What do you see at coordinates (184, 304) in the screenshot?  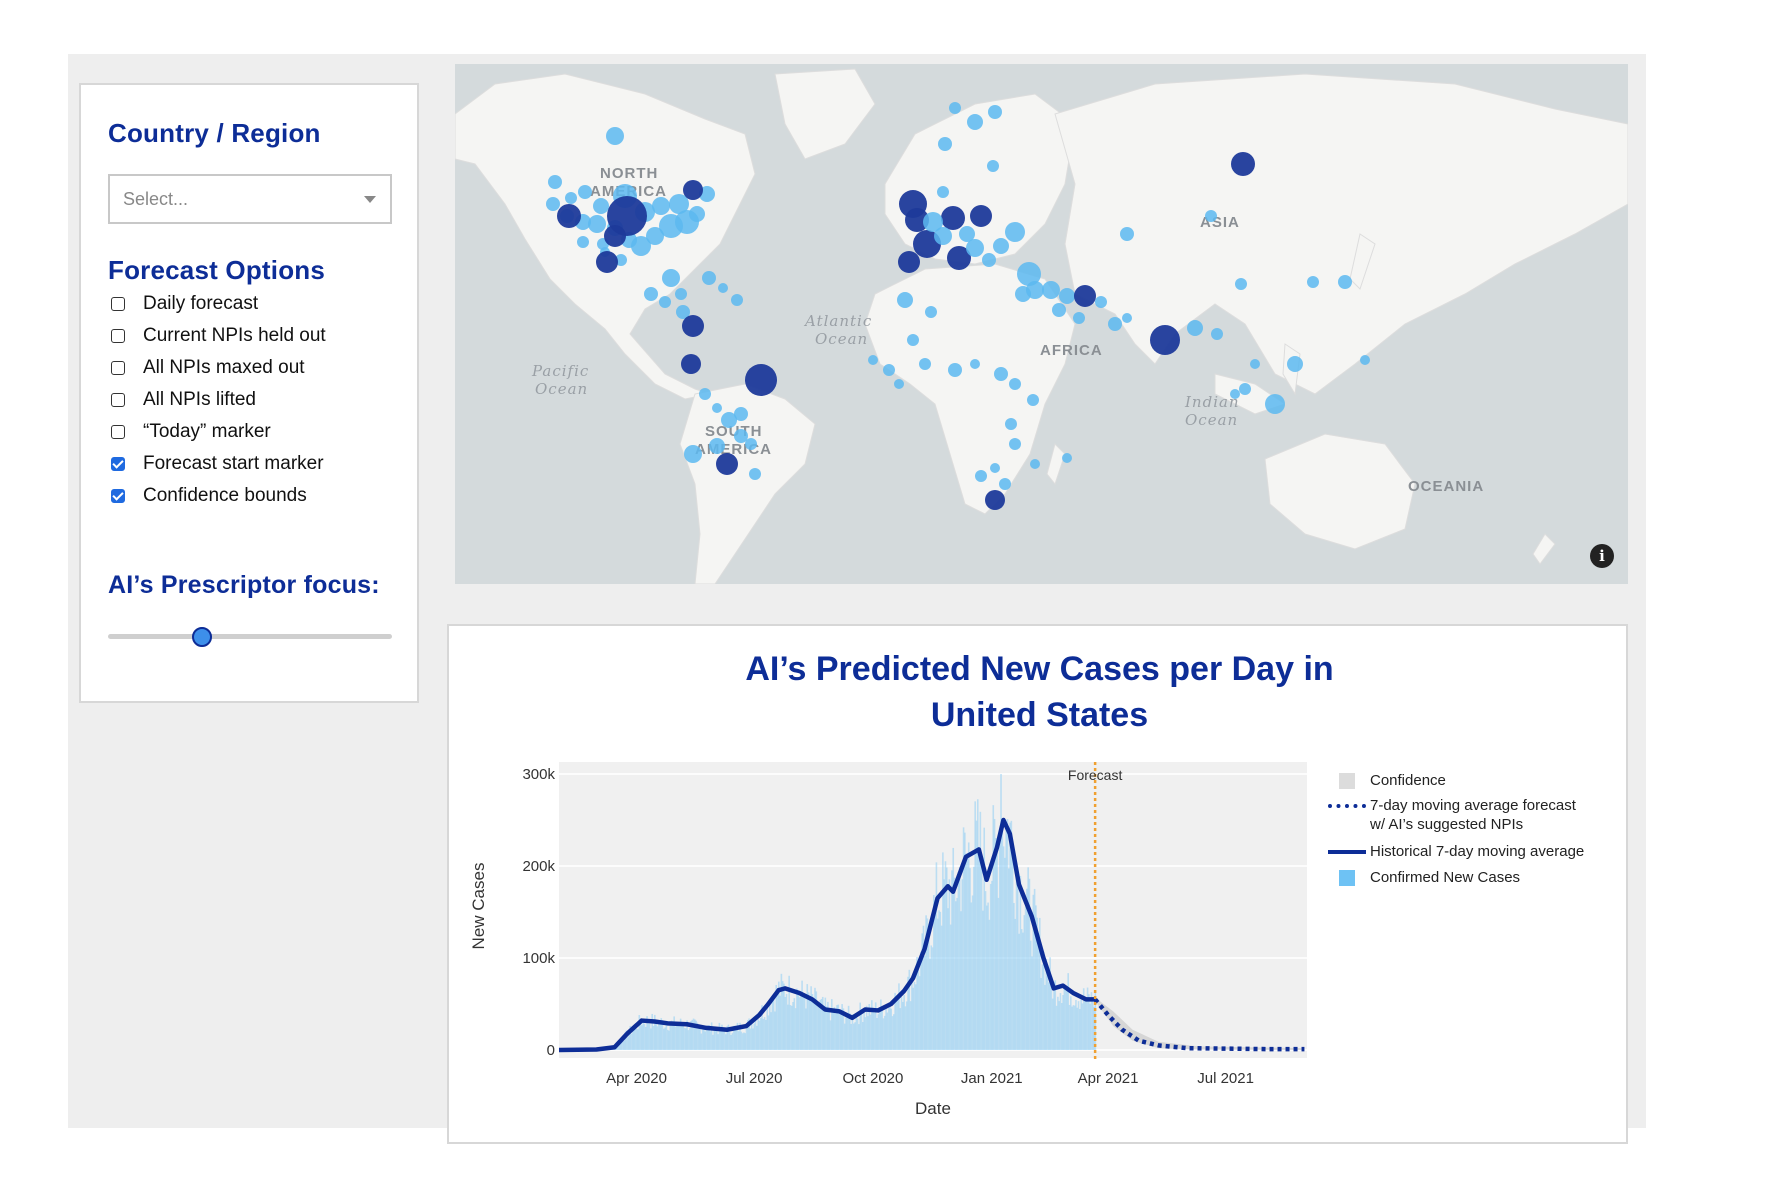 I see `forecast-option-0: Daily forecast` at bounding box center [184, 304].